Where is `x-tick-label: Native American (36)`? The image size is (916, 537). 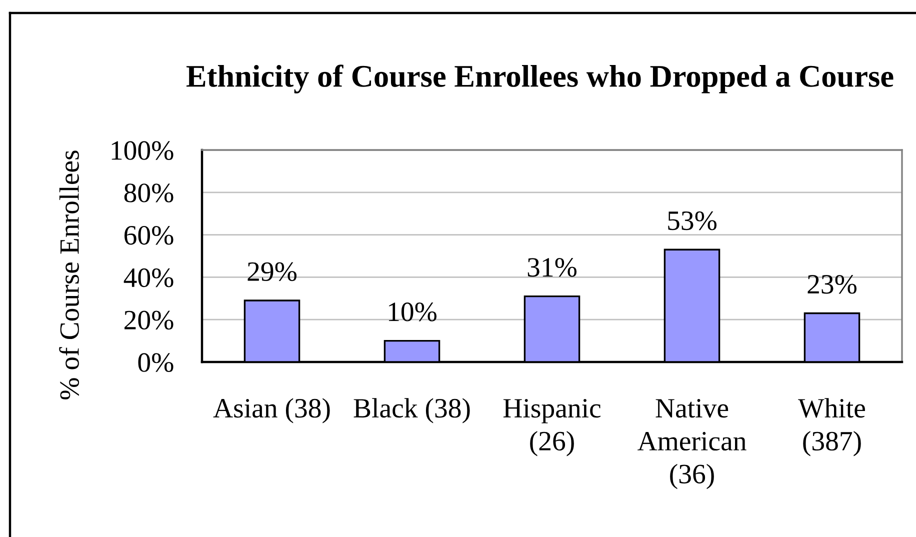
x-tick-label: Native American (36) is located at coordinates (692, 444).